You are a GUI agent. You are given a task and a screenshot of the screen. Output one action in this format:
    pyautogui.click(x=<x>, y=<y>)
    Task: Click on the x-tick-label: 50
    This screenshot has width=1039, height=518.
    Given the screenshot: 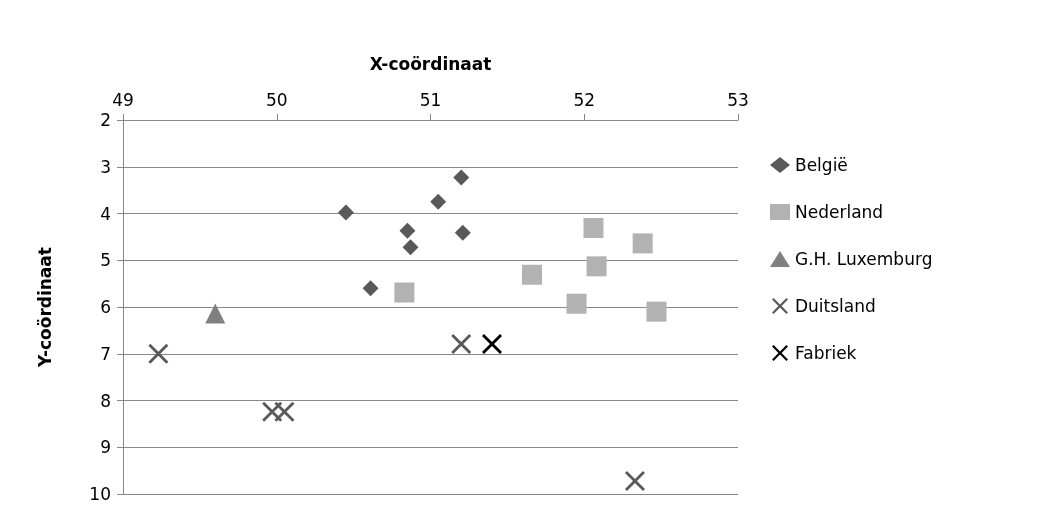 What is the action you would take?
    pyautogui.click(x=276, y=99)
    